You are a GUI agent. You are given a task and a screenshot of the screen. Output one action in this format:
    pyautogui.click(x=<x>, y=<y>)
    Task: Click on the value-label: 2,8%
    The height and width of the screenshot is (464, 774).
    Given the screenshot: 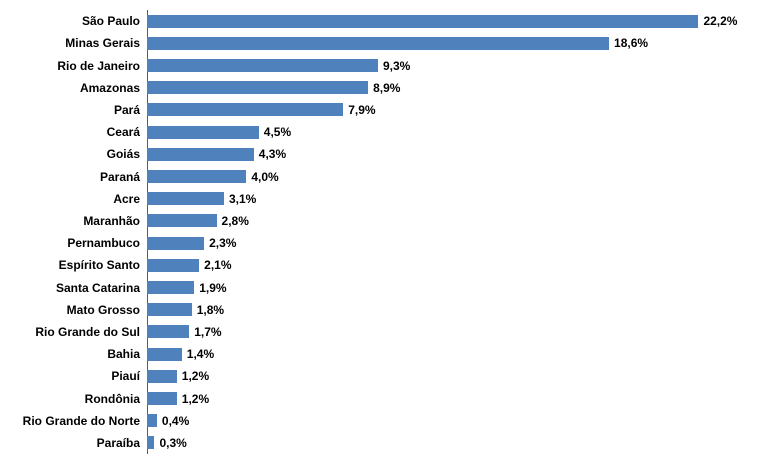 What is the action you would take?
    pyautogui.click(x=235, y=220)
    